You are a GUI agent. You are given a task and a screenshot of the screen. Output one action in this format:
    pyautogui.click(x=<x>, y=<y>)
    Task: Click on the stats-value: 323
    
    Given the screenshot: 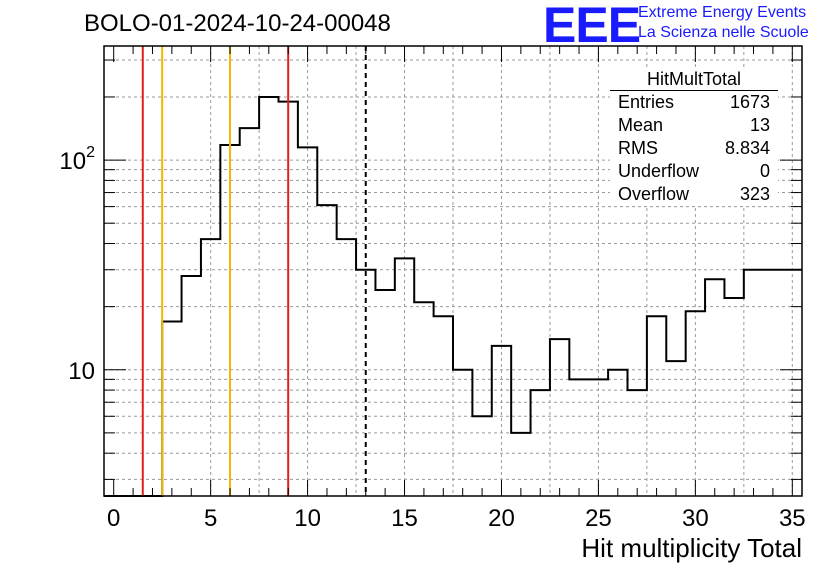 What is the action you would take?
    pyautogui.click(x=754, y=194)
    